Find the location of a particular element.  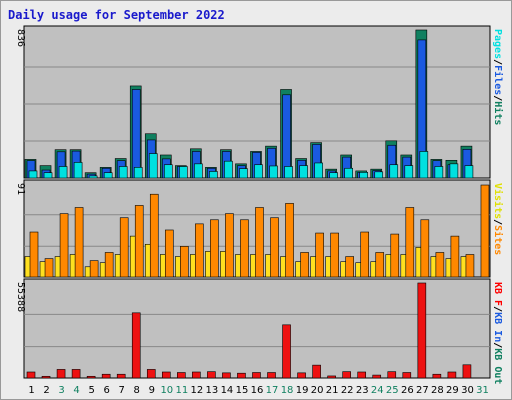

day-tick-label: 13 is located at coordinates (212, 390).